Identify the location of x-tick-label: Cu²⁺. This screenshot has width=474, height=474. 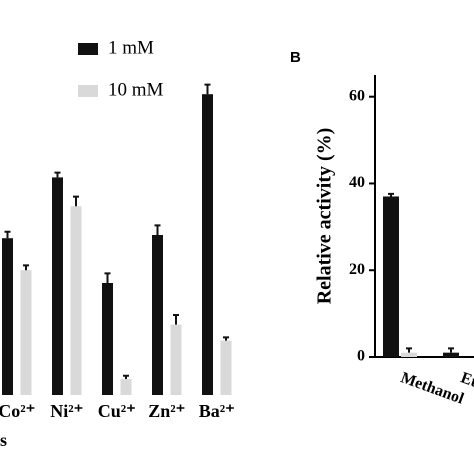
(117, 411).